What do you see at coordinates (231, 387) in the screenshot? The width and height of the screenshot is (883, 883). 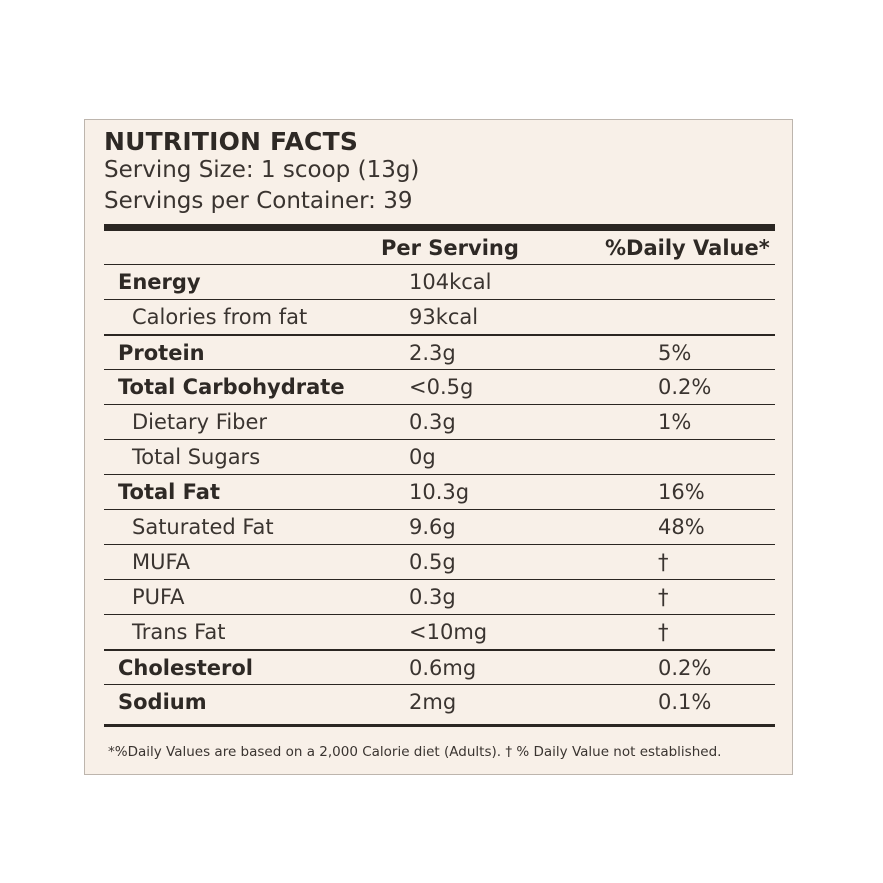 I see `nutrient-name: Total Carbohydrate` at bounding box center [231, 387].